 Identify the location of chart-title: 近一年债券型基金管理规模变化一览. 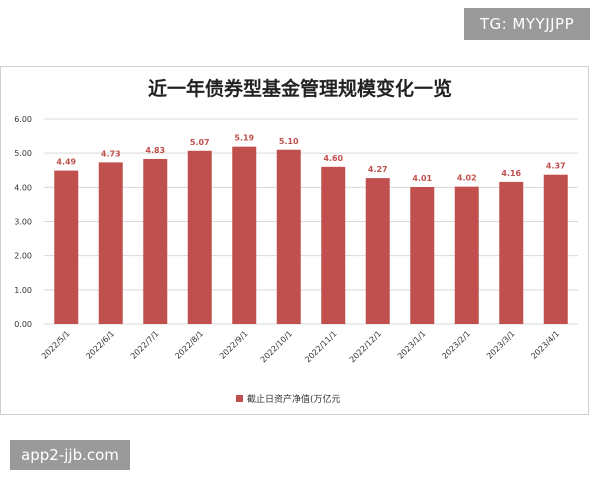
(299, 89).